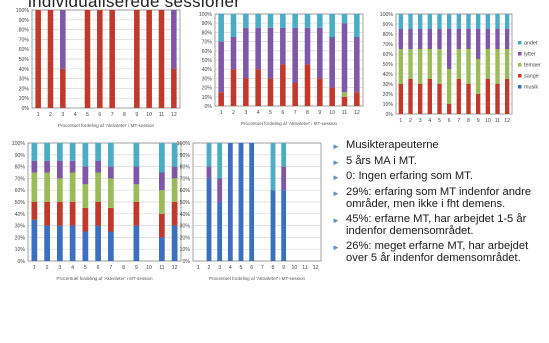  What do you see at coordinates (47, 268) in the screenshot?
I see `x-tick-label: 2` at bounding box center [47, 268].